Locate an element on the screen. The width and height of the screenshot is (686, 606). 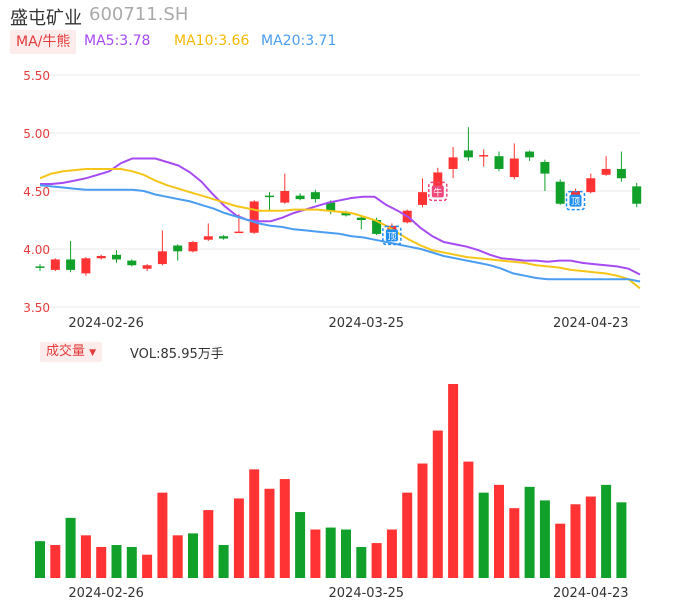
marker-glyph: 牛 is located at coordinates (437, 192).